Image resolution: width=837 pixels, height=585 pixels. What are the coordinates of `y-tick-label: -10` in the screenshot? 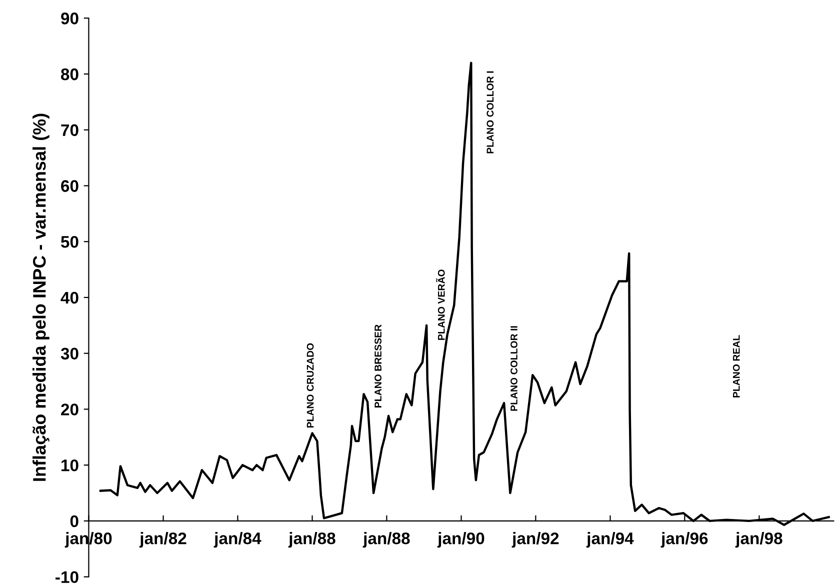 It's located at (67, 577).